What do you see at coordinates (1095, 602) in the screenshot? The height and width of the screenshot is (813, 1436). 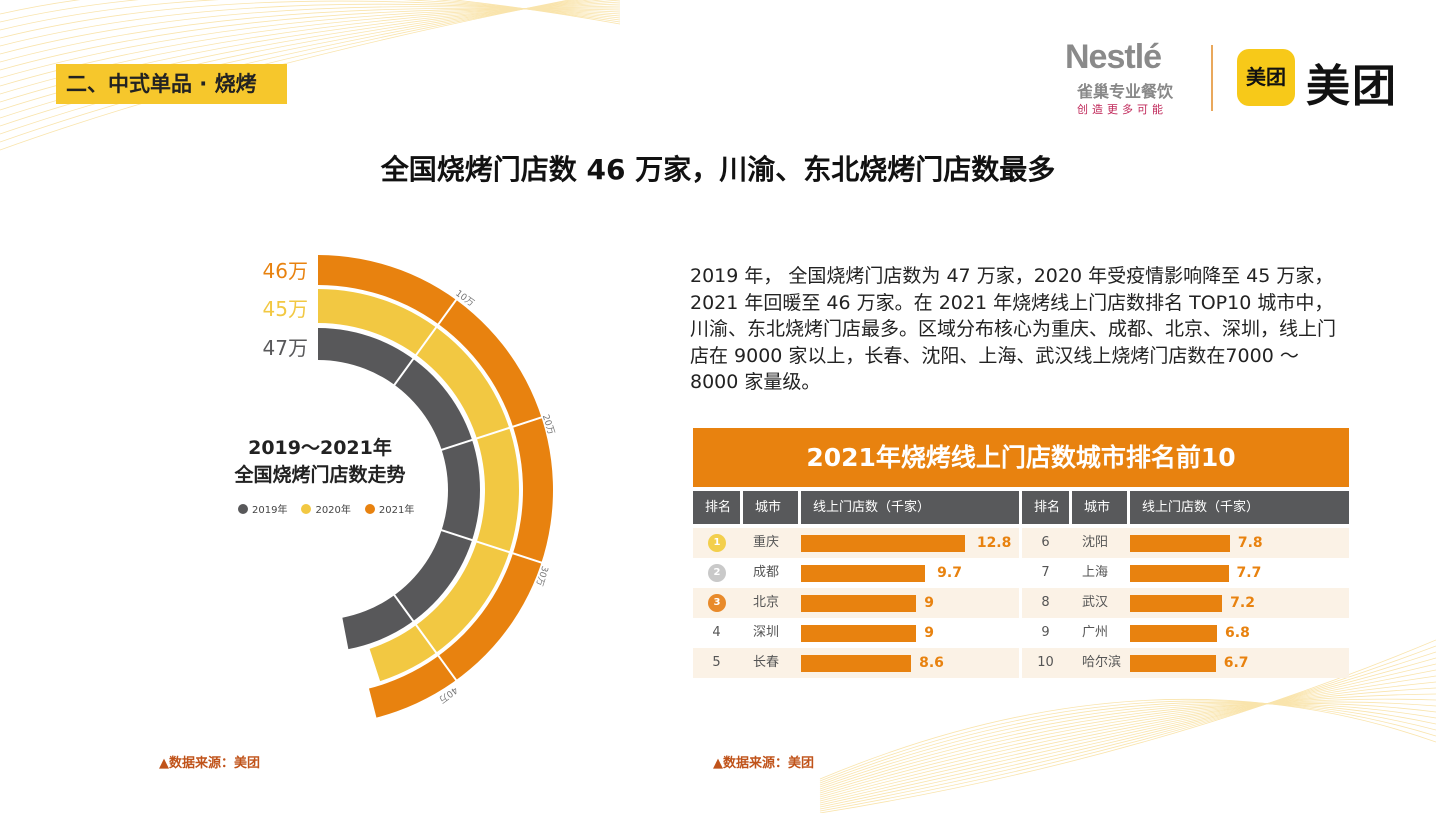 I see `city-cell: 武汉` at bounding box center [1095, 602].